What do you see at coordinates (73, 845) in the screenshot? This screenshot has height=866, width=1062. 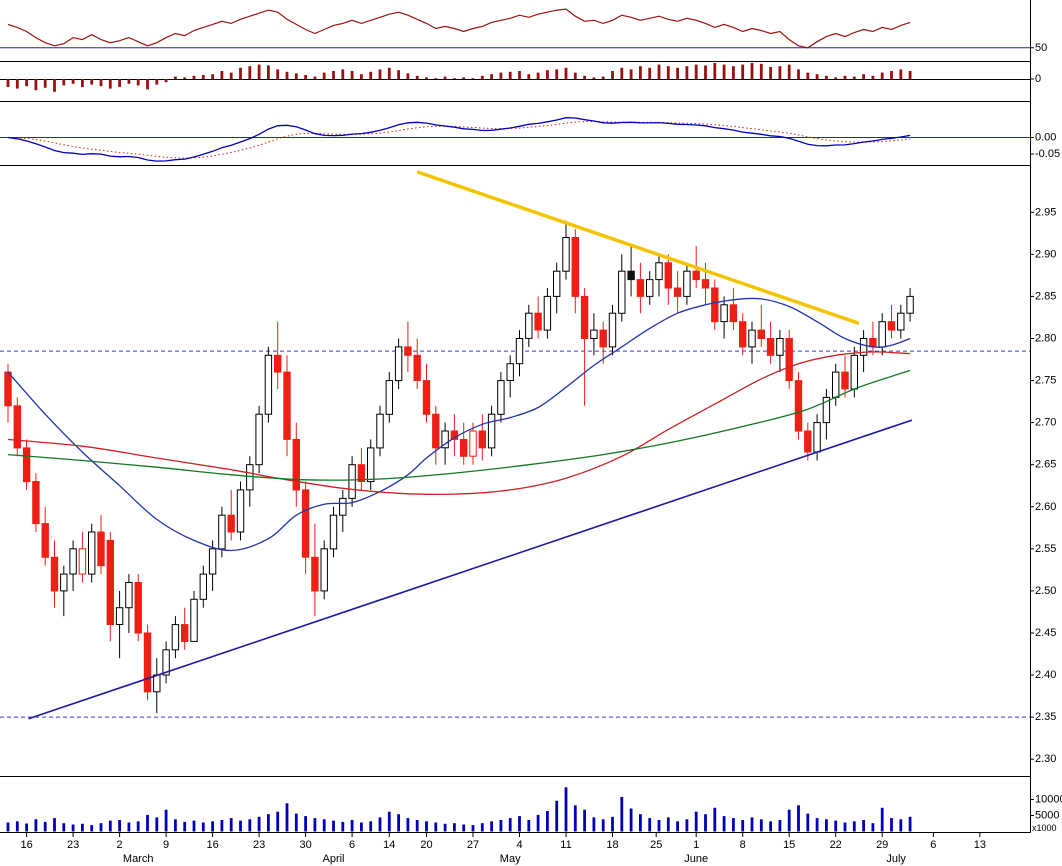 I see `date-tick-label: 23` at bounding box center [73, 845].